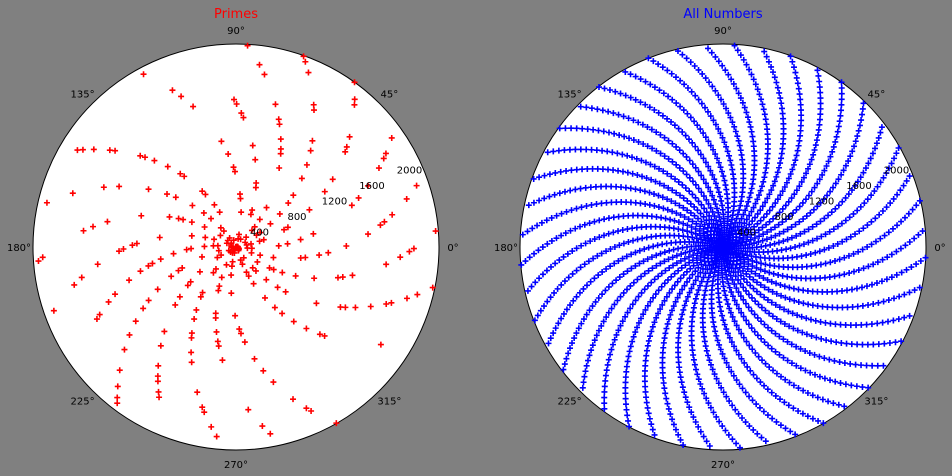  Describe the element at coordinates (722, 14) in the screenshot. I see `all-numbers-title: All Numbers` at that location.